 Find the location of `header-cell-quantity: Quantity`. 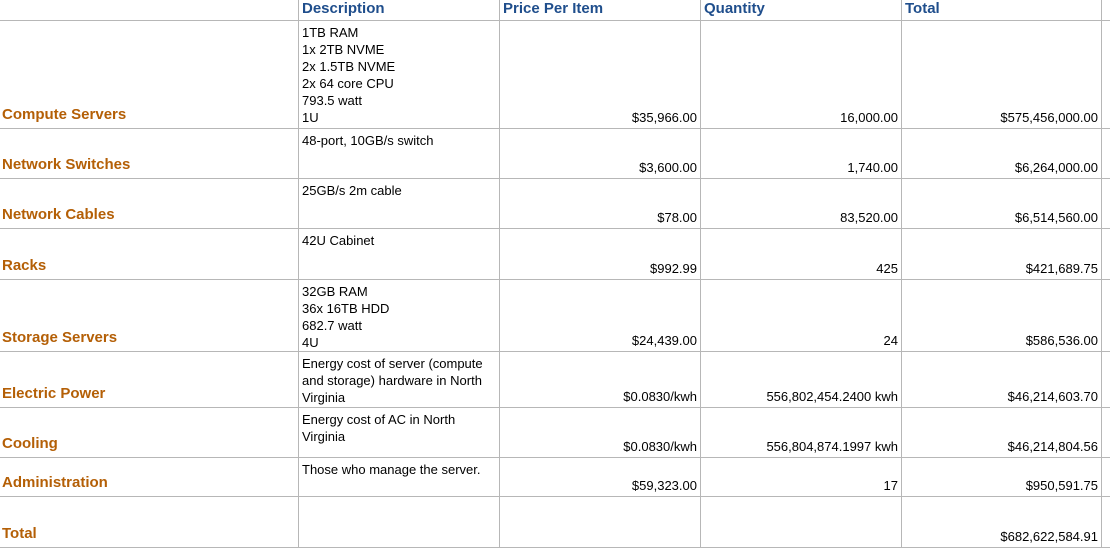

header-cell-quantity: Quantity is located at coordinates (800, 10).